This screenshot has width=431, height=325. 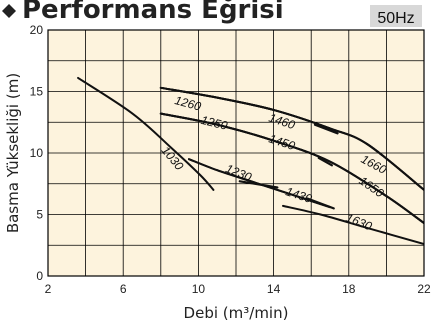 I want to click on x-tick-label: 10, so click(x=199, y=289).